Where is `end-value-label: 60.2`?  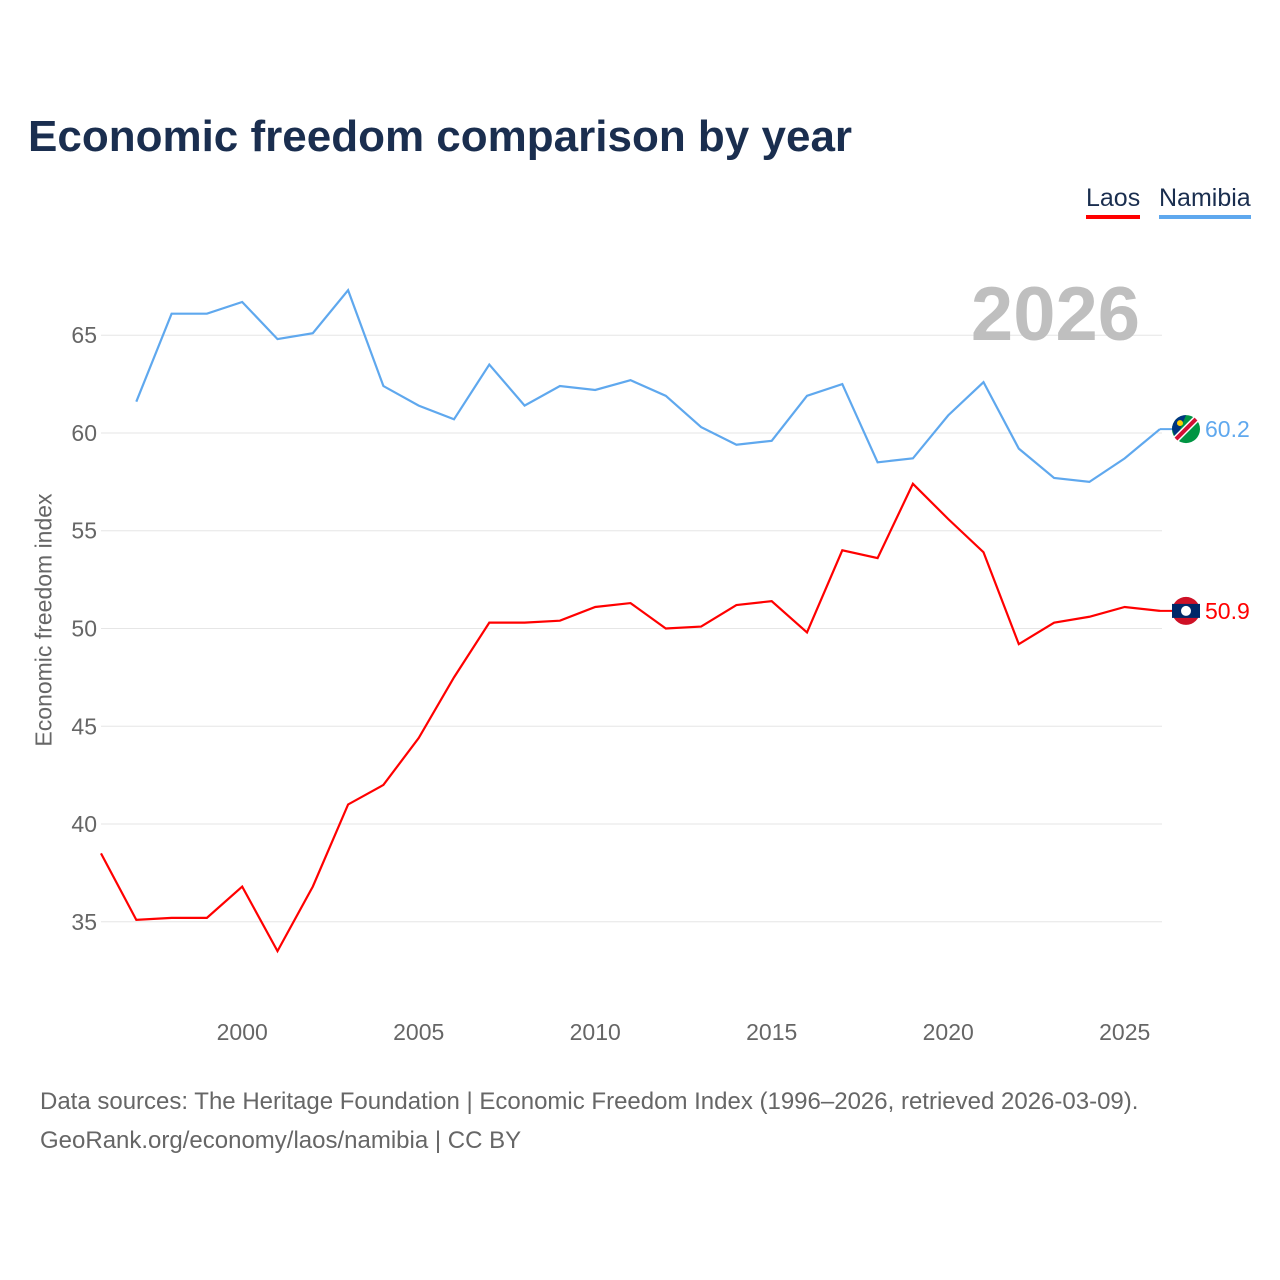 end-value-label: 60.2 is located at coordinates (1227, 429).